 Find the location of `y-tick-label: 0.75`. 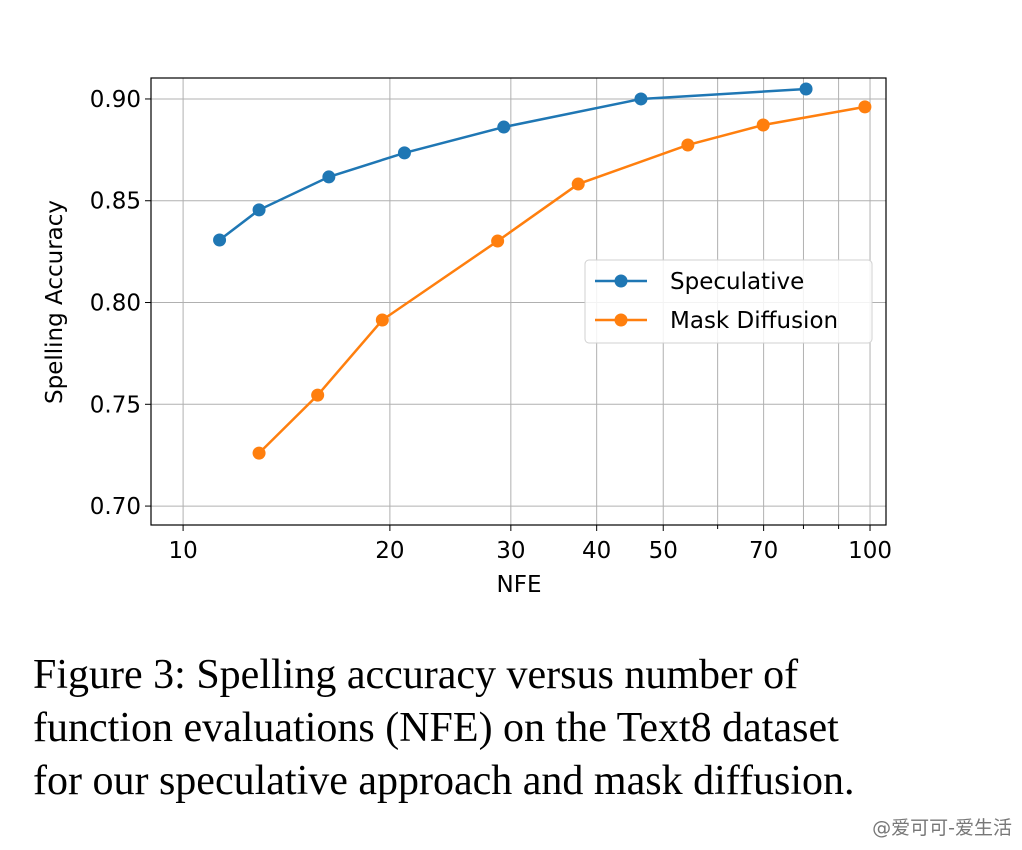

y-tick-label: 0.75 is located at coordinates (115, 405).